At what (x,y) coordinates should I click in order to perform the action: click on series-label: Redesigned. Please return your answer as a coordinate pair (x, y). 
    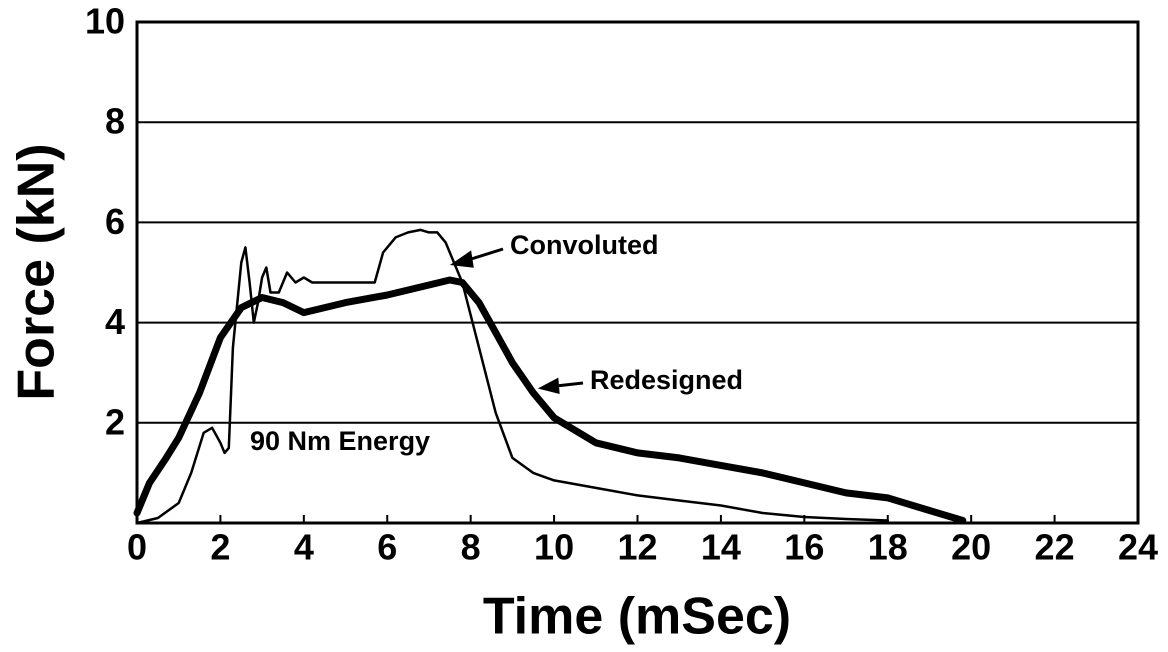
    Looking at the image, I should click on (666, 380).